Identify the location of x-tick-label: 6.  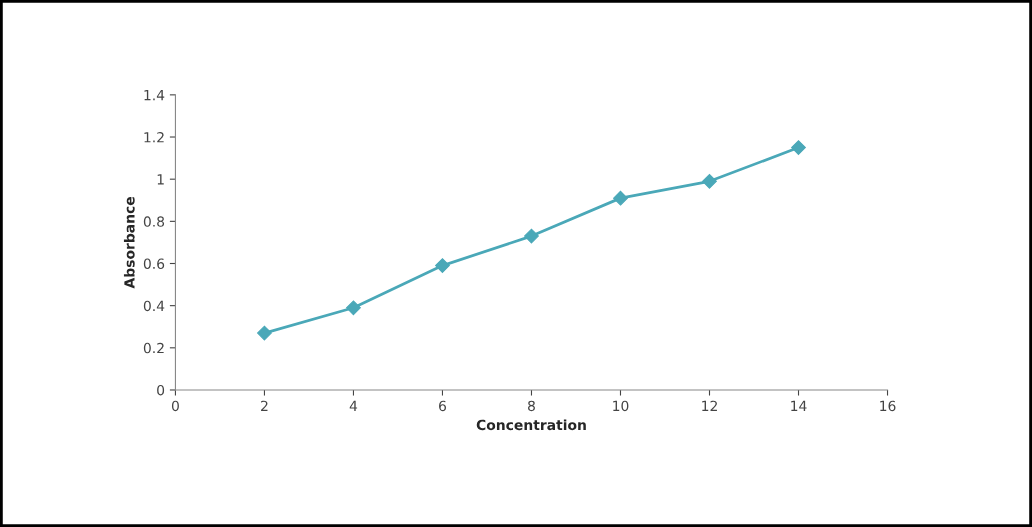
(443, 406).